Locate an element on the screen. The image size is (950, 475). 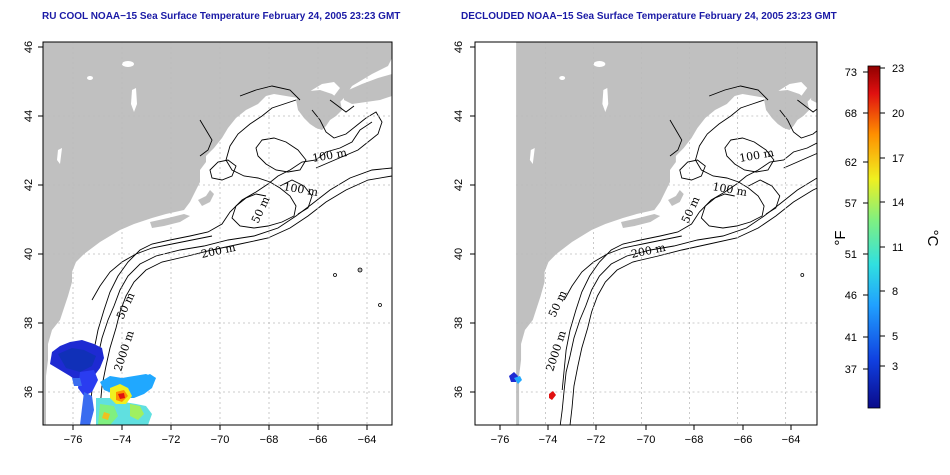
colorbar-f-label: 73 is located at coordinates (851, 73).